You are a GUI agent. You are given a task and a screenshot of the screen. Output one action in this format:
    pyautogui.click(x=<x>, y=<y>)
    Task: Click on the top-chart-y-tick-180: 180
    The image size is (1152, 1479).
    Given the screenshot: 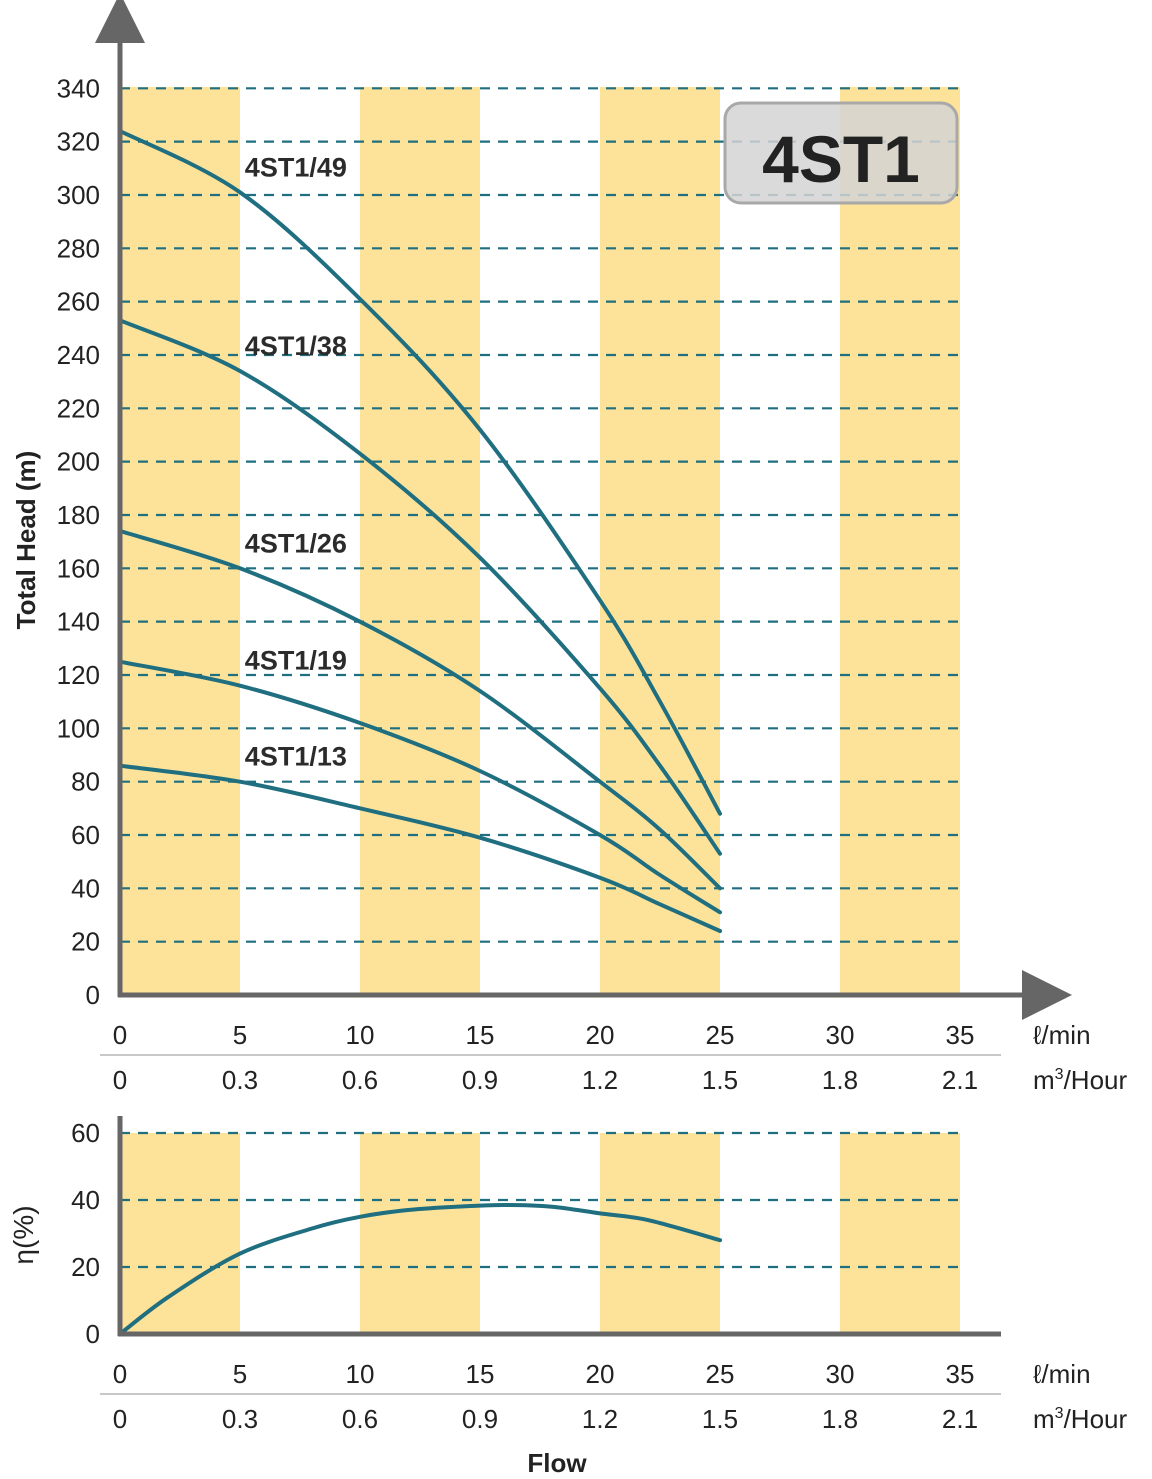 What is the action you would take?
    pyautogui.click(x=78, y=515)
    